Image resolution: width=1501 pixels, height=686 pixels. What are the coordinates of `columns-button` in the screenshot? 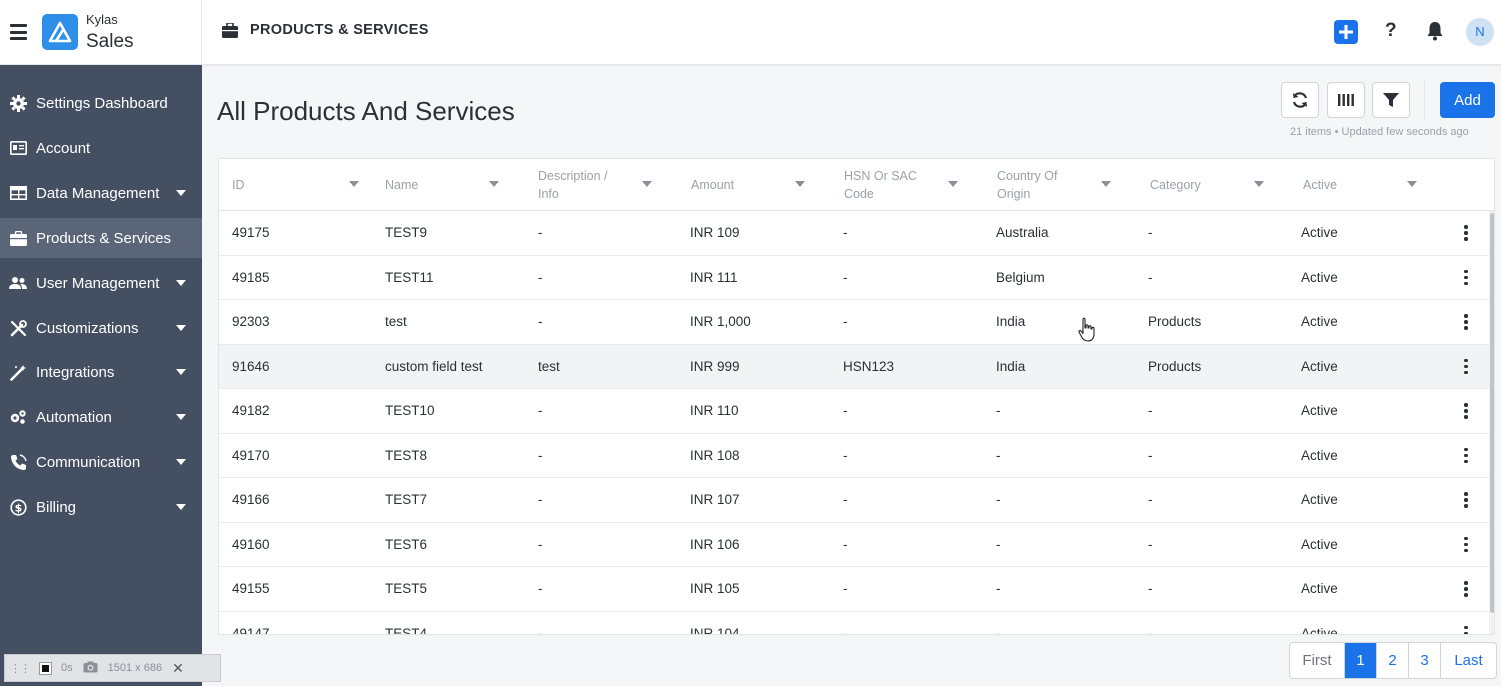 It's located at (1346, 100).